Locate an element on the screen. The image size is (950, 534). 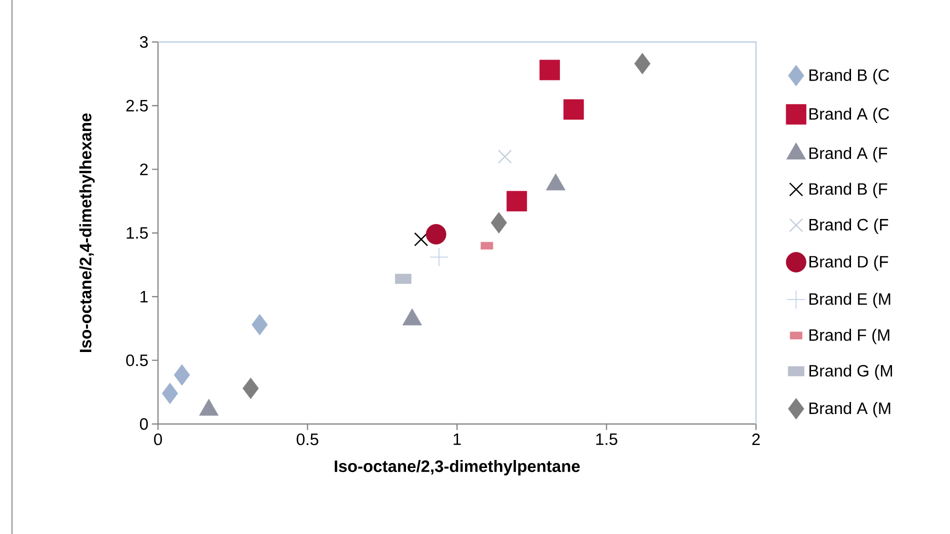
y-tick-label: 0 is located at coordinates (144, 424).